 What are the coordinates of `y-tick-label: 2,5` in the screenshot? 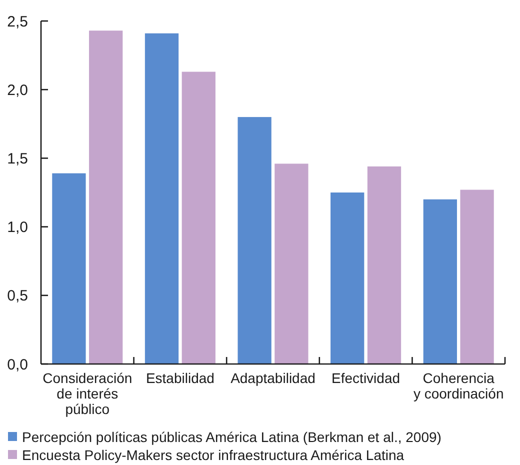 It's located at (17, 21).